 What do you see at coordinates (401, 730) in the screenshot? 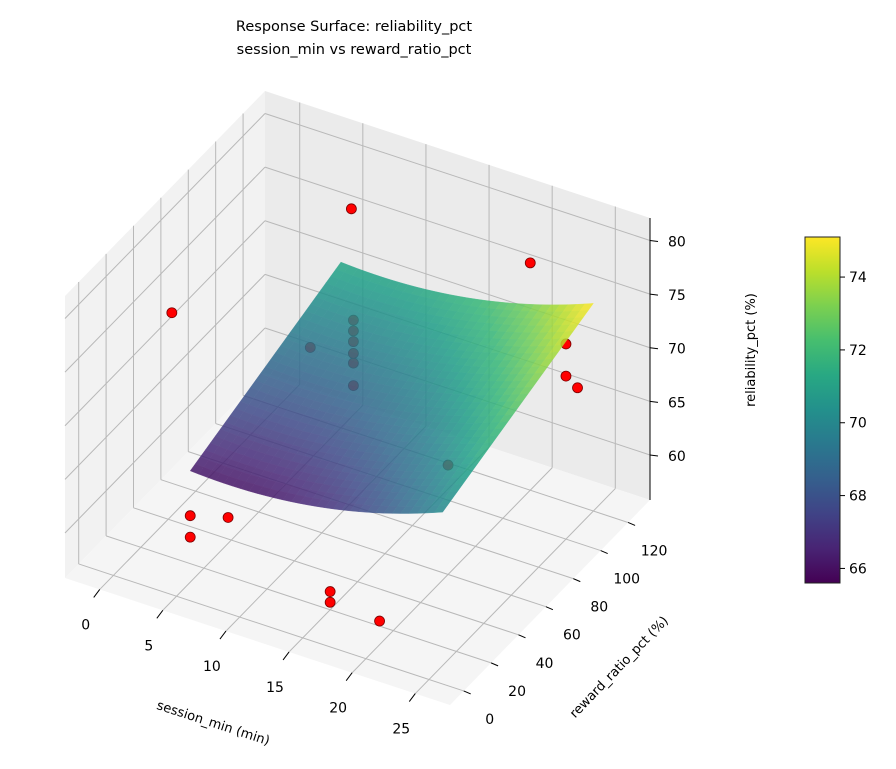
I see `x-tick-label: 25` at bounding box center [401, 730].